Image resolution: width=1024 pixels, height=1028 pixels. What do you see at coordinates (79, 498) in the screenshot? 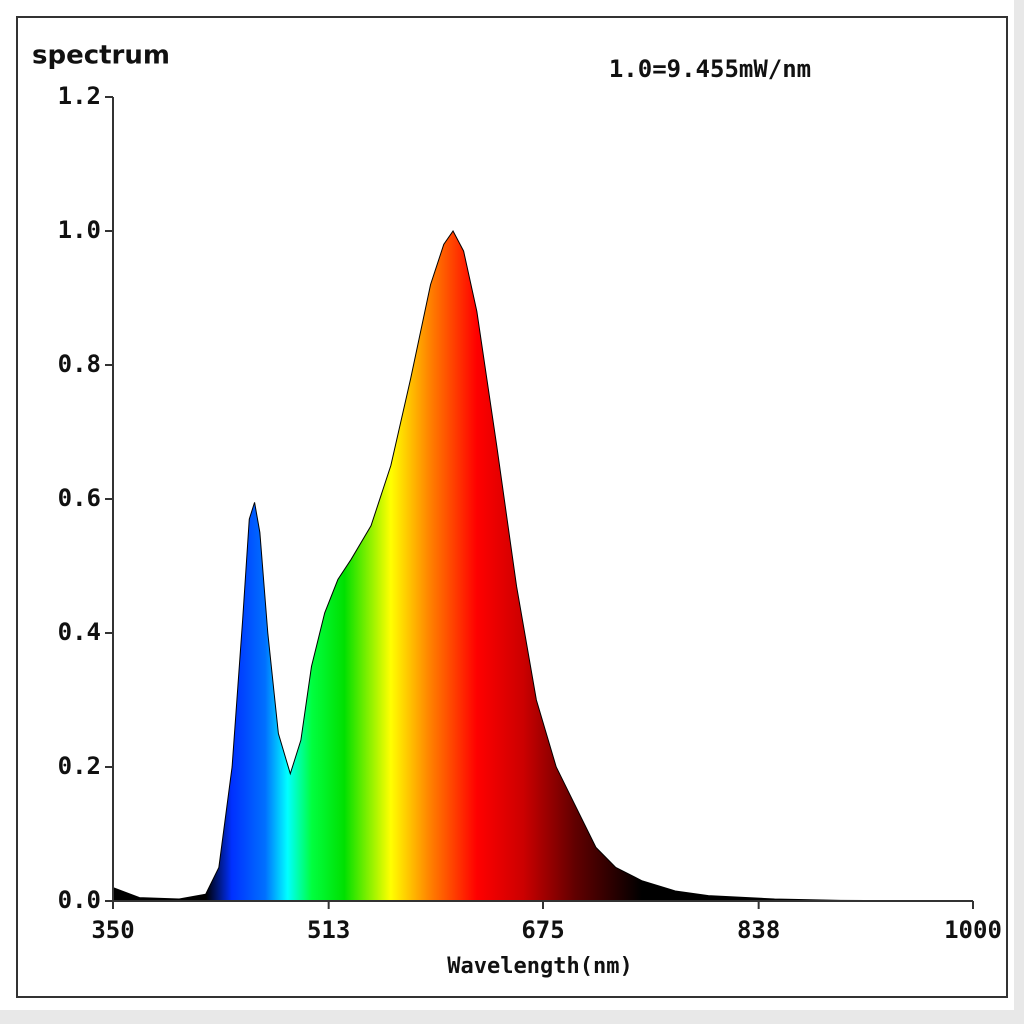
I see `y-tick-label: 0.6` at bounding box center [79, 498].